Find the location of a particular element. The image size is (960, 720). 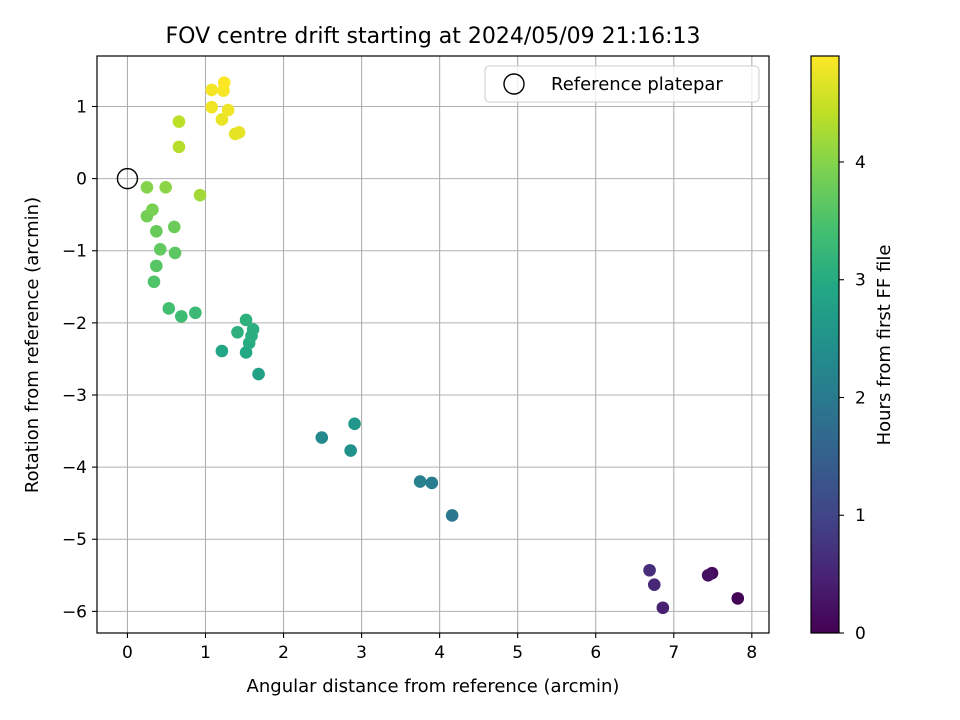

legend-label: Reference platepar is located at coordinates (637, 84).